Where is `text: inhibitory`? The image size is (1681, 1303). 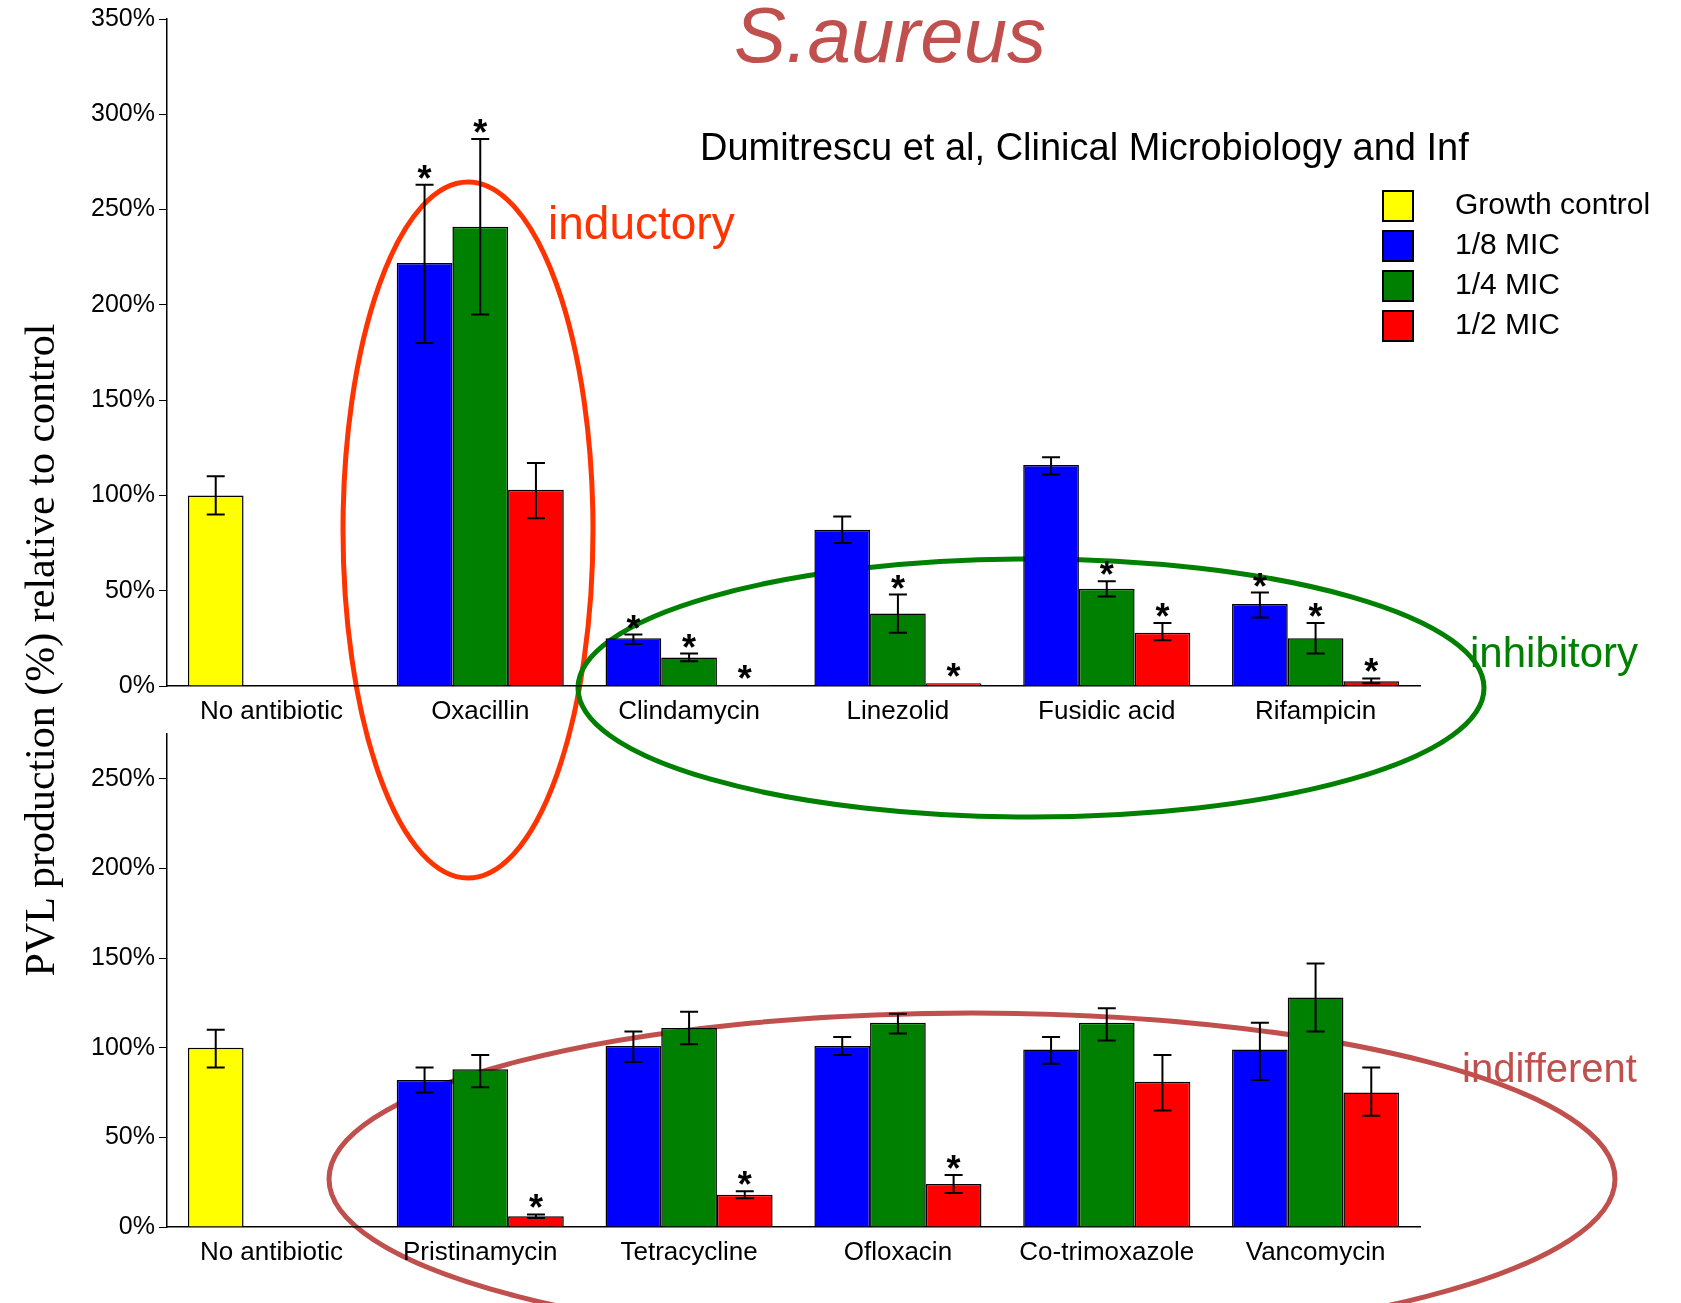
text: inhibitory is located at coordinates (1554, 652).